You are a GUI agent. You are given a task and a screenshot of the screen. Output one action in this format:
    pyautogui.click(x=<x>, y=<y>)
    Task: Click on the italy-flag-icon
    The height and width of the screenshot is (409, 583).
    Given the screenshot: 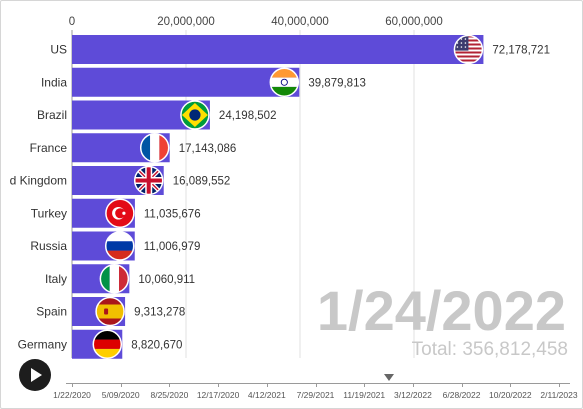 What is the action you would take?
    pyautogui.click(x=114, y=279)
    